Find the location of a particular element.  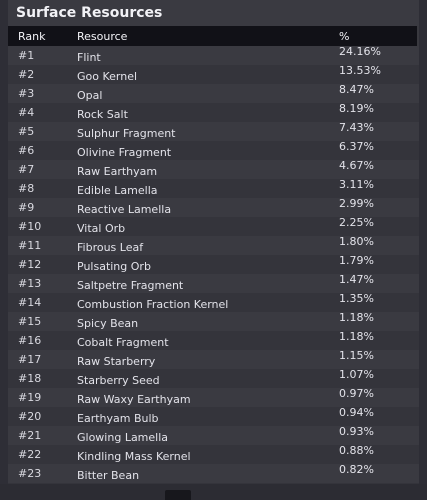

resource-cell: Spicy Bean is located at coordinates (108, 323).